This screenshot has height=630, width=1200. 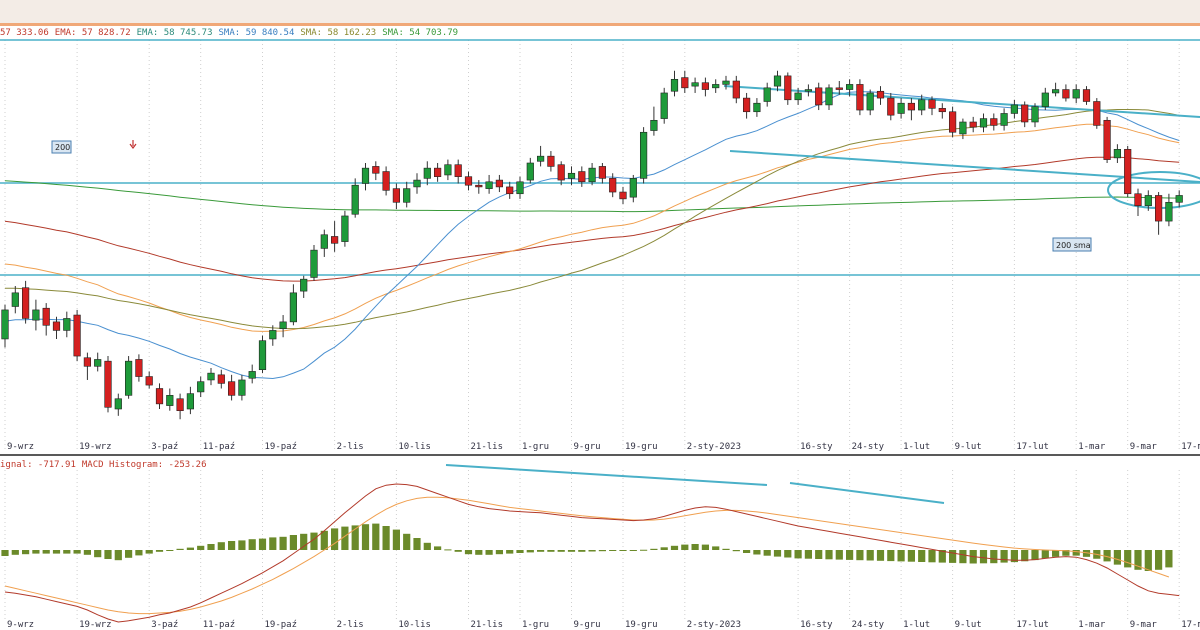 What do you see at coordinates (92, 33) in the screenshot?
I see `legend-item: EMA: 57 828.72` at bounding box center [92, 33].